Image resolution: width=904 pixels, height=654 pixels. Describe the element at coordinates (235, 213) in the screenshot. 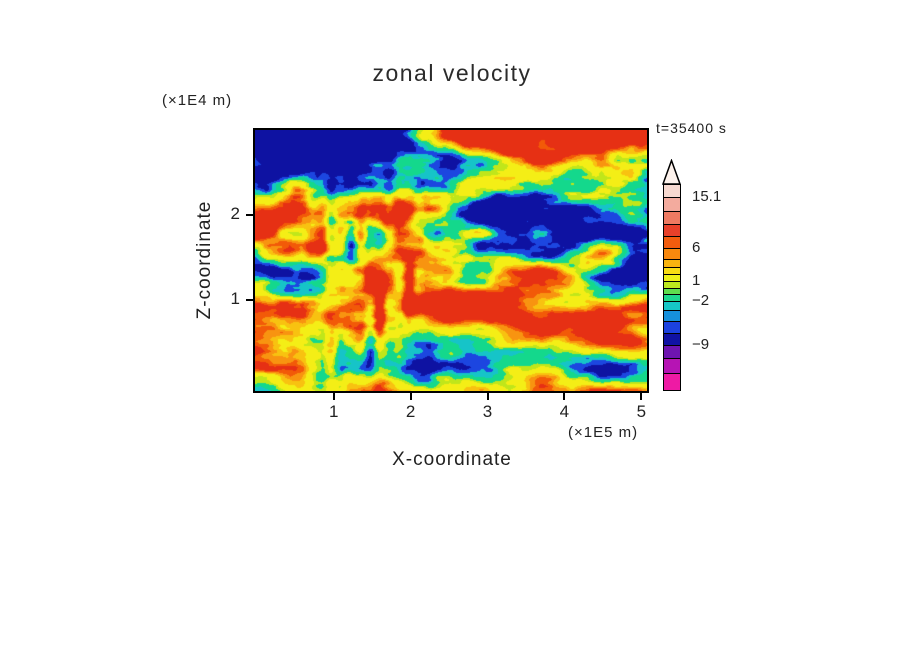

I see `y-tick-label: 2` at that location.